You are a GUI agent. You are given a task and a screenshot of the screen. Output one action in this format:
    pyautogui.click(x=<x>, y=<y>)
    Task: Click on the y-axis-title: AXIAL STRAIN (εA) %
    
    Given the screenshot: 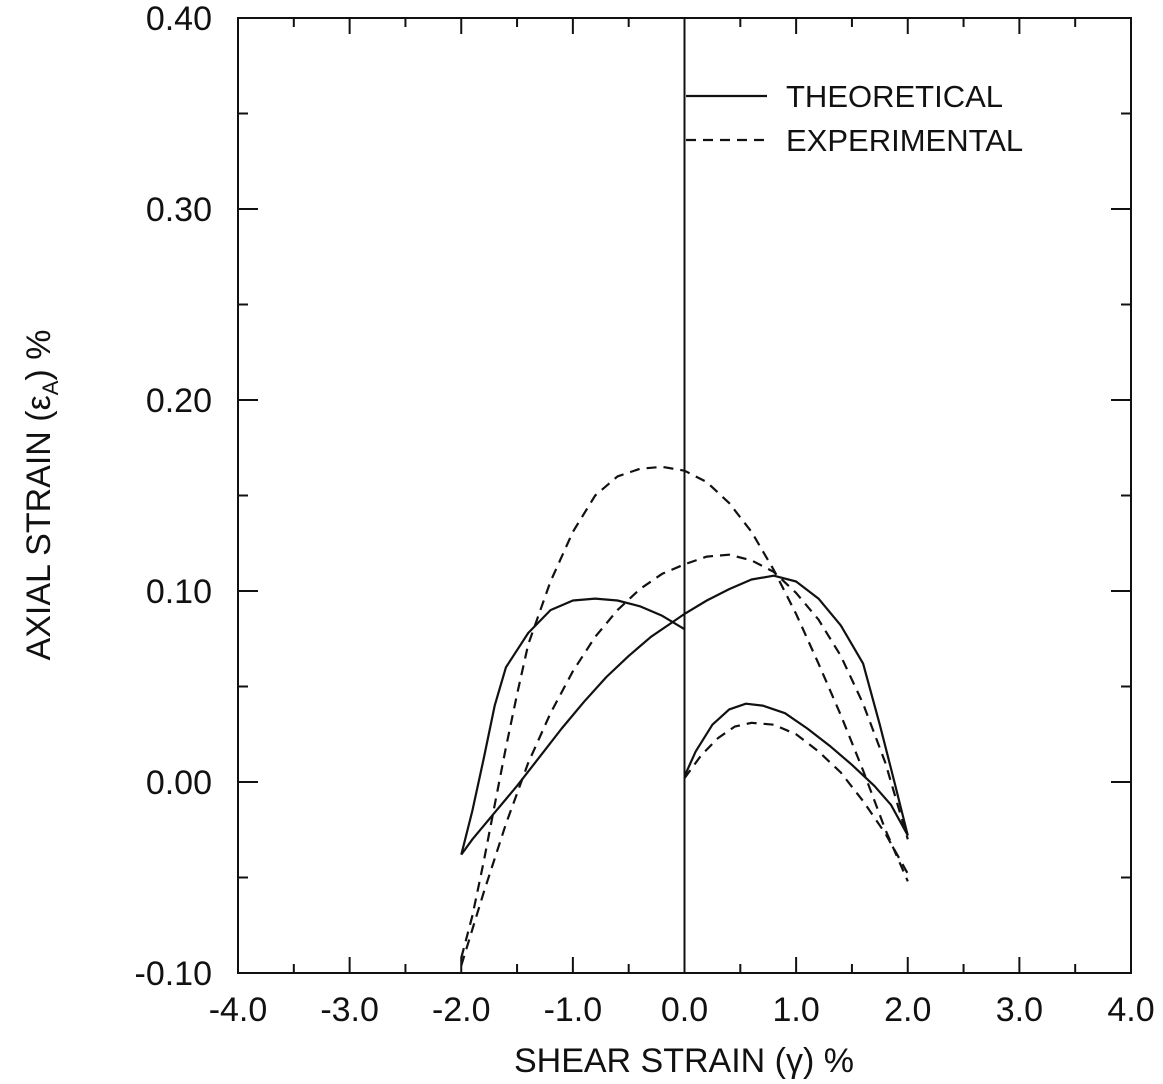 What is the action you would take?
    pyautogui.click(x=41, y=495)
    